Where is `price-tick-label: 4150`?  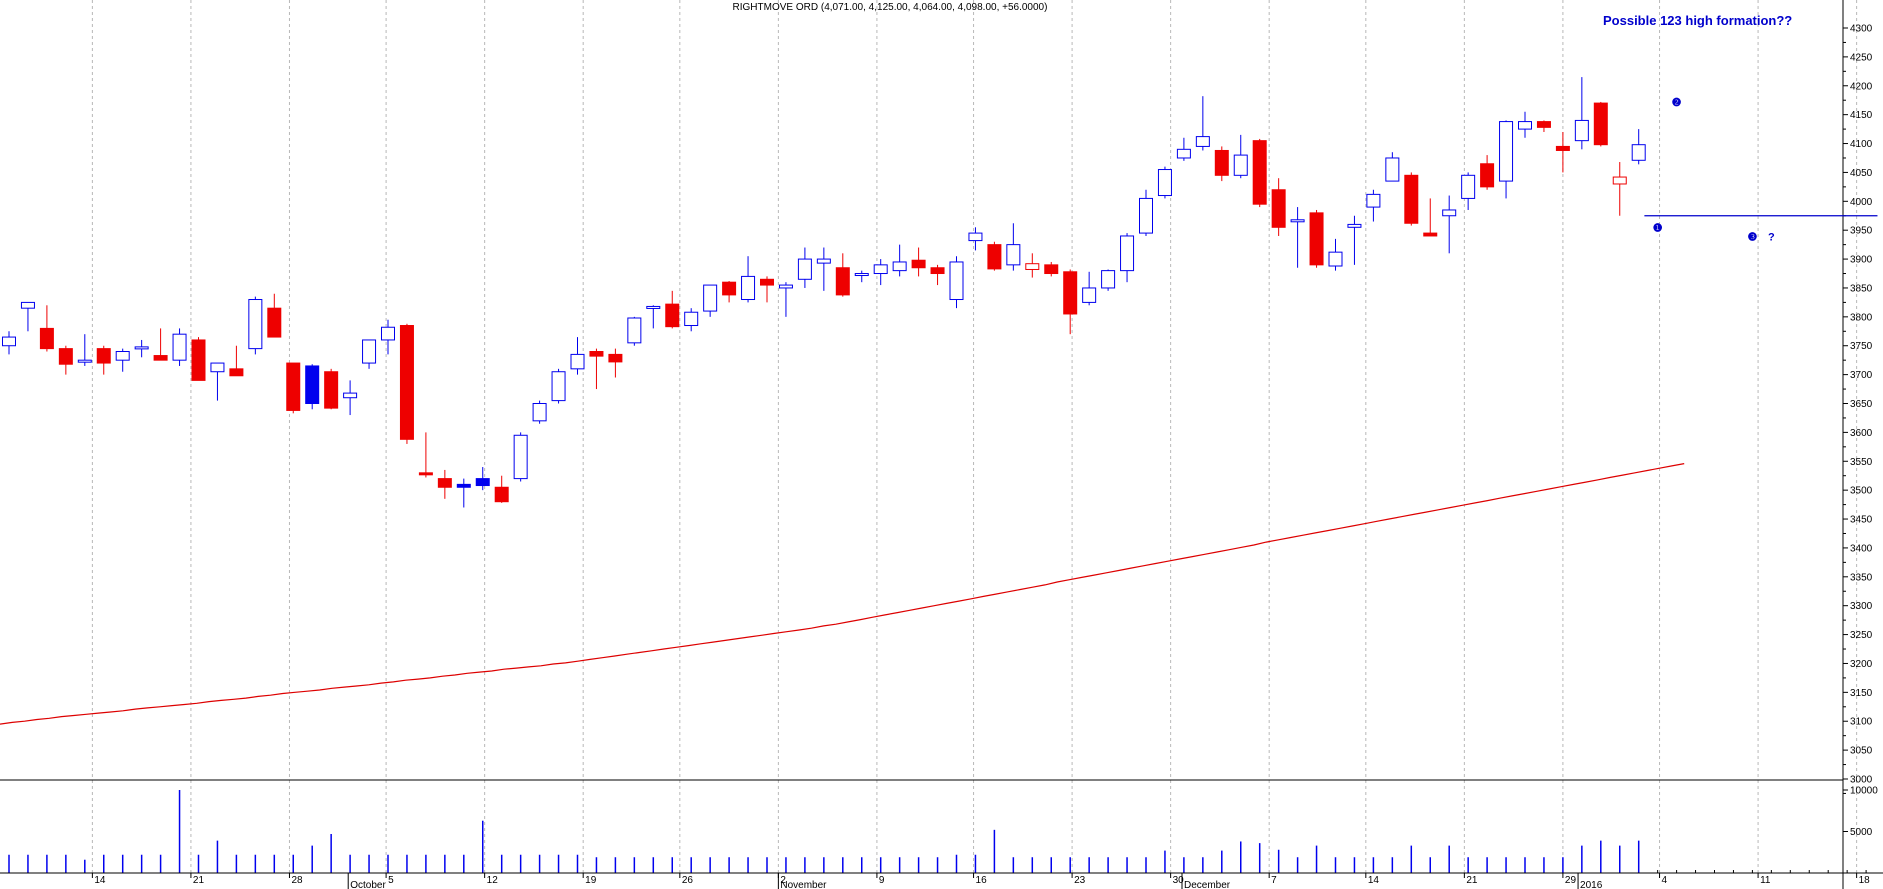 price-tick-label: 4150 is located at coordinates (1861, 115).